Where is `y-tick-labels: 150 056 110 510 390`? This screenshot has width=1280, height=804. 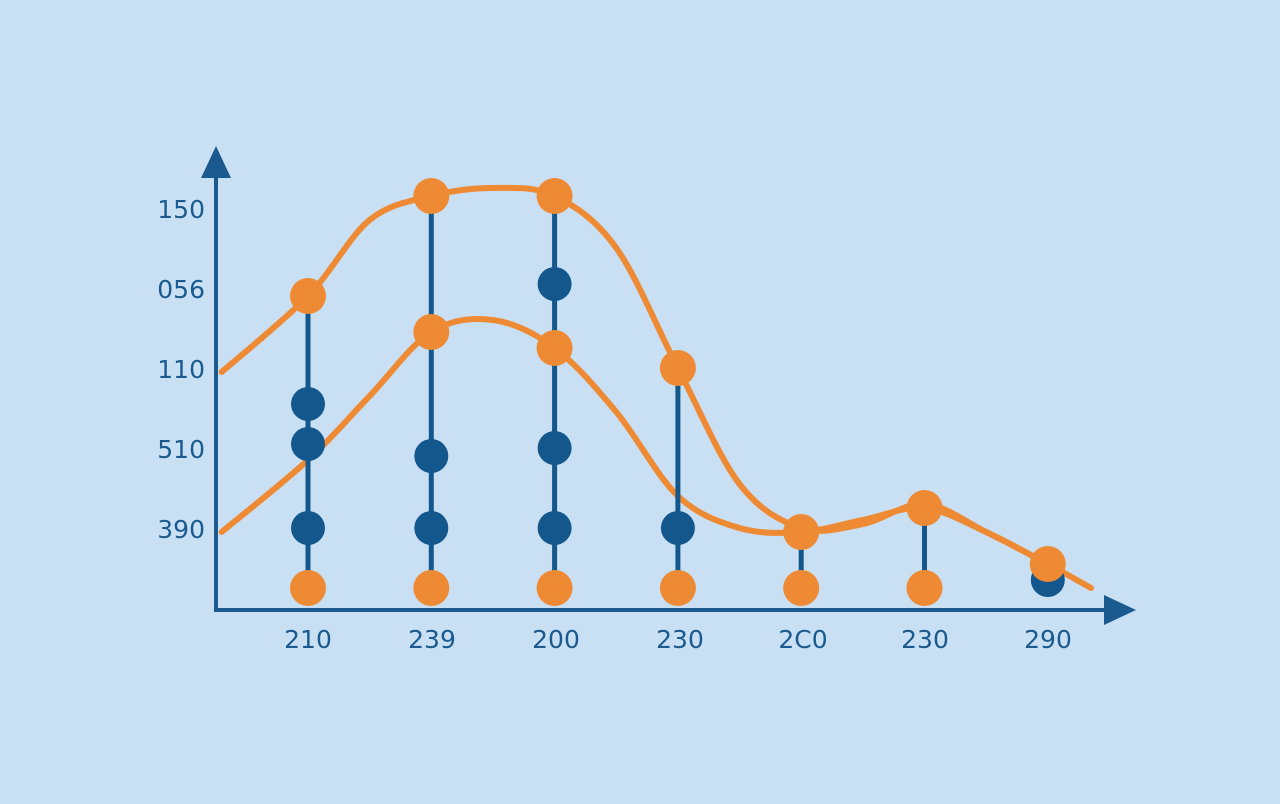 y-tick-labels: 150 056 110 510 390 is located at coordinates (181, 369).